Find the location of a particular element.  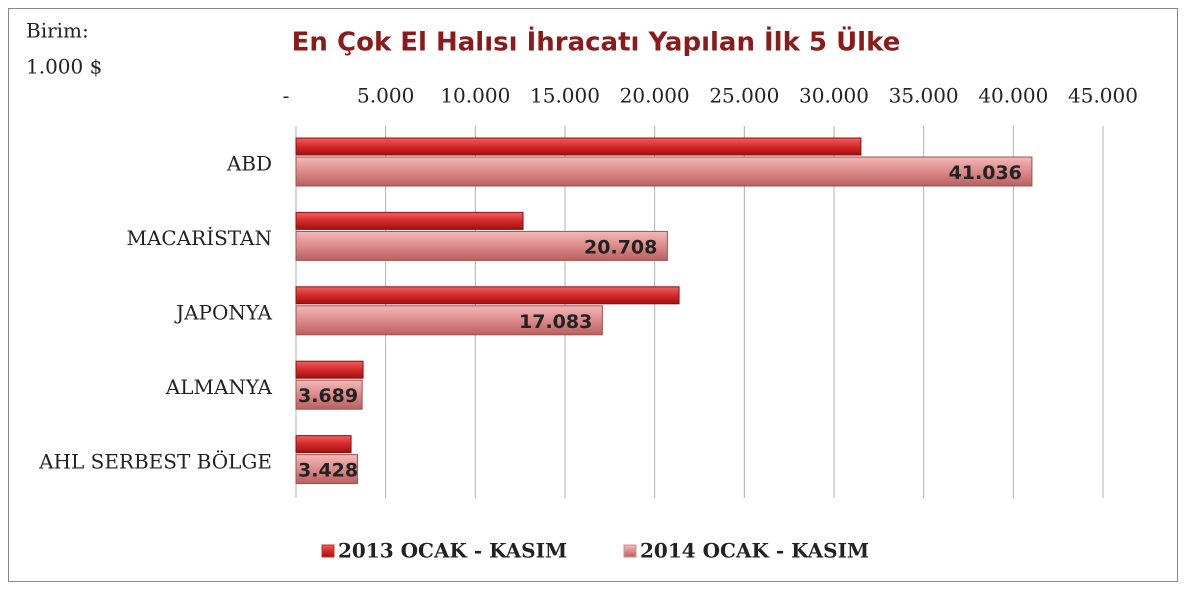

x-tick-label: 25.000 is located at coordinates (744, 96).